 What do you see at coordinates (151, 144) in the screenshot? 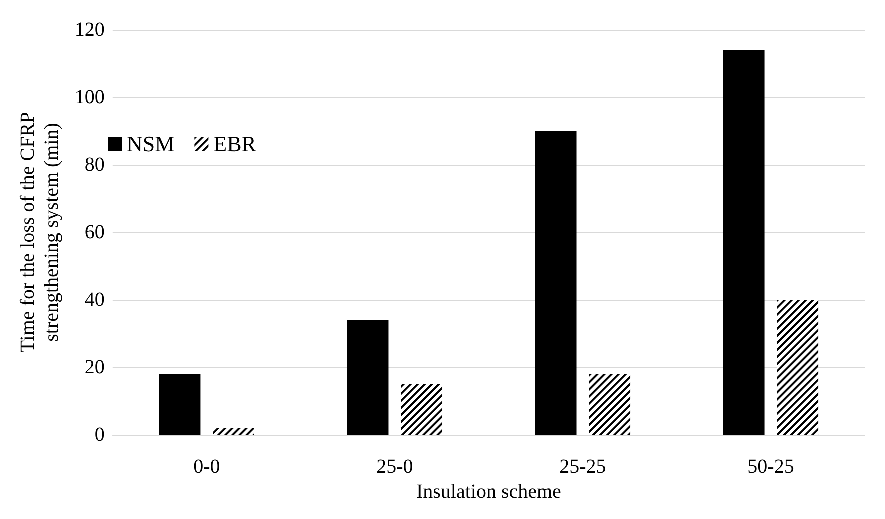
I see `legend-label: NSM` at bounding box center [151, 144].